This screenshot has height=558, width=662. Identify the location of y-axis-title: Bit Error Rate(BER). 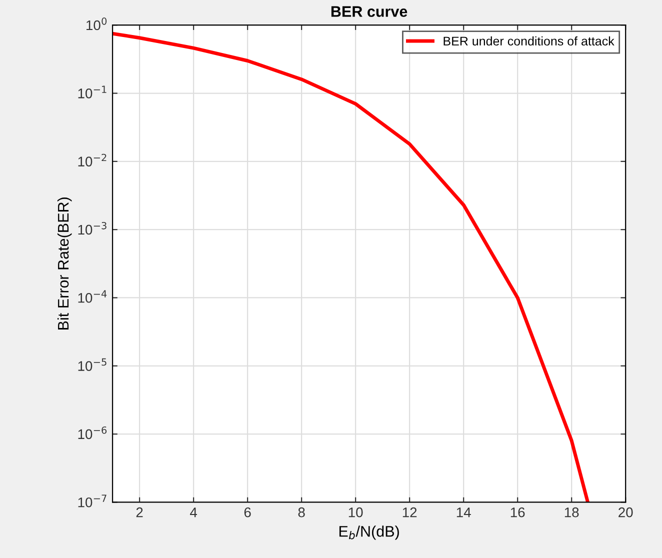
(64, 264).